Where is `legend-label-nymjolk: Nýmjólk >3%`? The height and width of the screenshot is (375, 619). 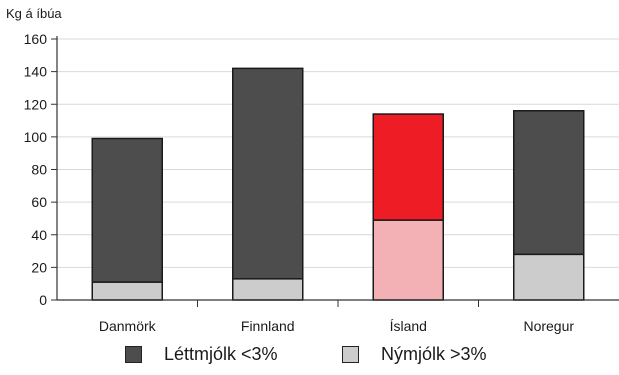
legend-label-nymjolk: Nýmjólk >3% is located at coordinates (434, 354).